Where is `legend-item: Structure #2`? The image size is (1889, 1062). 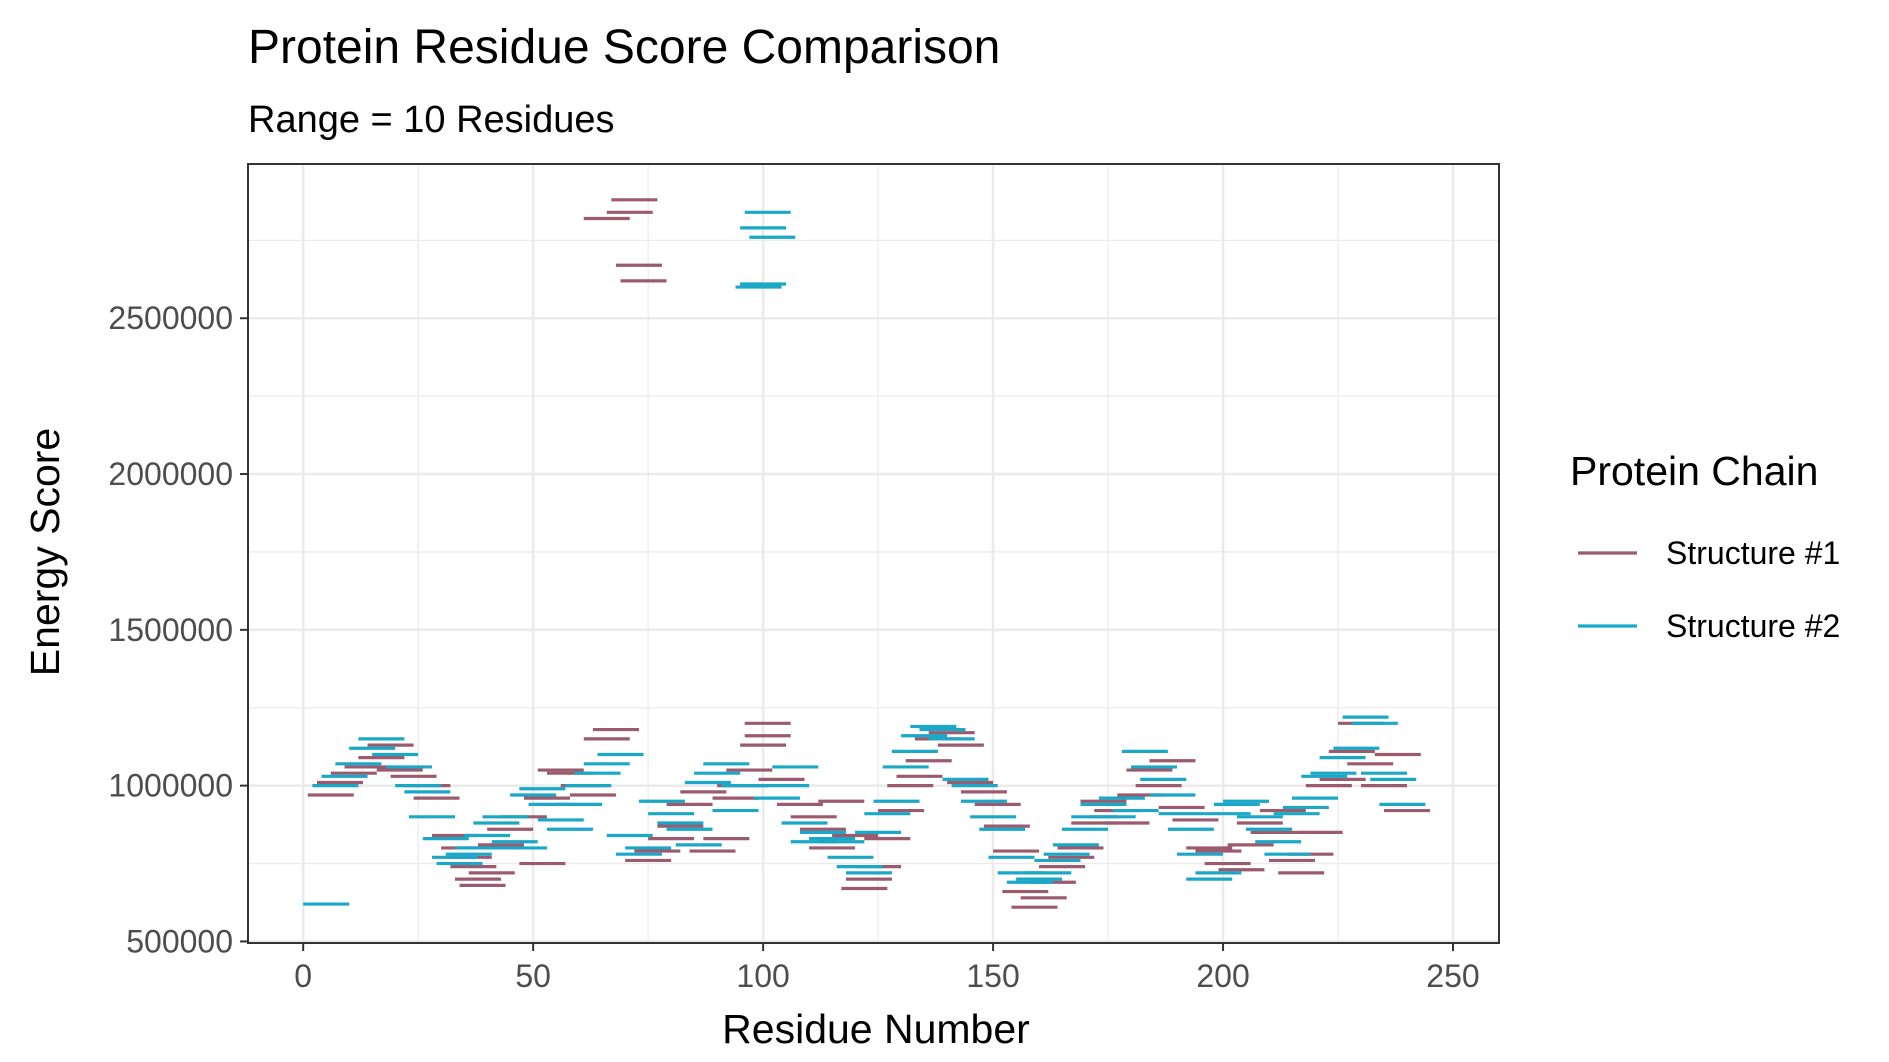
legend-item: Structure #2 is located at coordinates (1709, 626).